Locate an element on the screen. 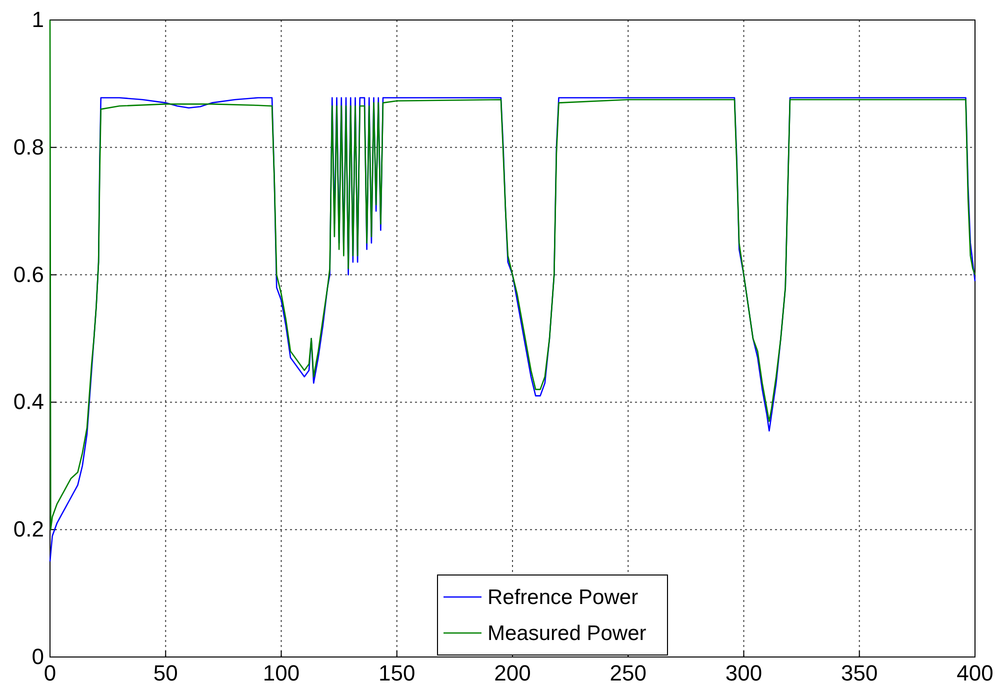 Image resolution: width=1000 pixels, height=698 pixels. legend-label: Refrence Power is located at coordinates (563, 597).